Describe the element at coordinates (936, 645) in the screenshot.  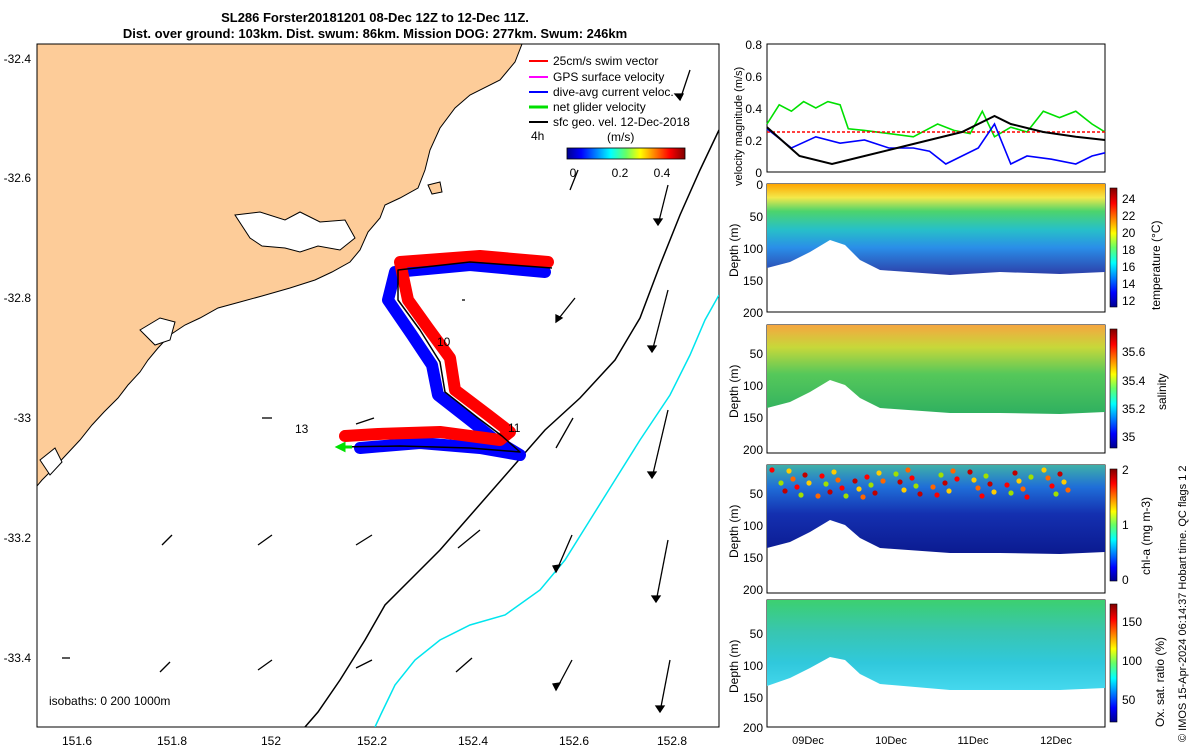
I see `oxygen-section` at that location.